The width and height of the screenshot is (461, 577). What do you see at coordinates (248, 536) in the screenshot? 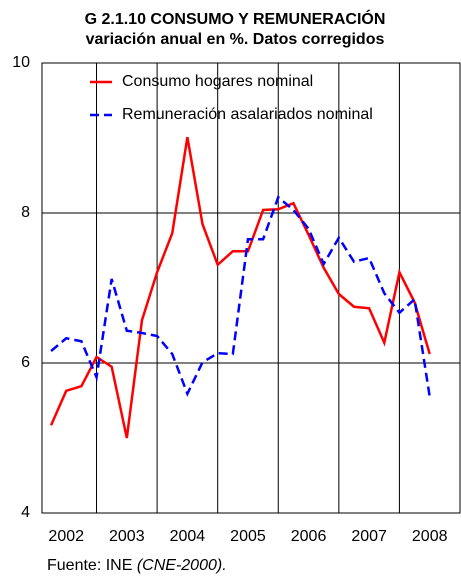
I see `x-tick-label: 2005` at bounding box center [248, 536].